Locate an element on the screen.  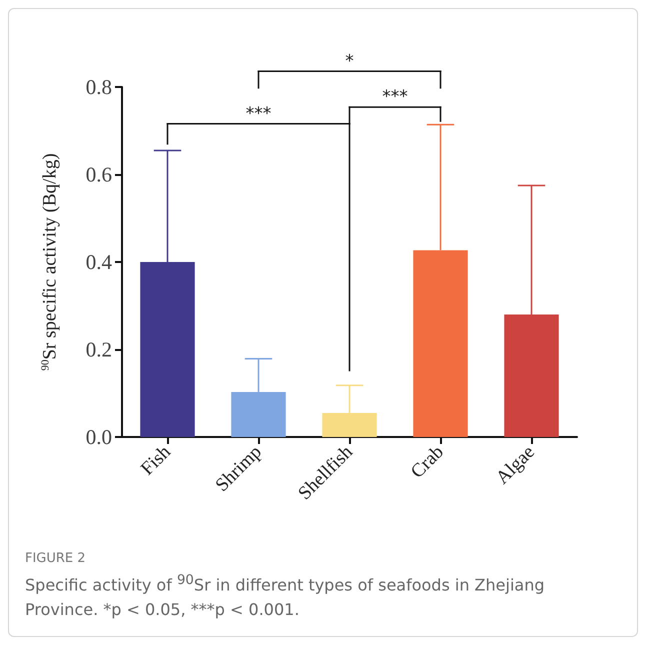
y-tick-label: 0.4 is located at coordinates (99, 262).